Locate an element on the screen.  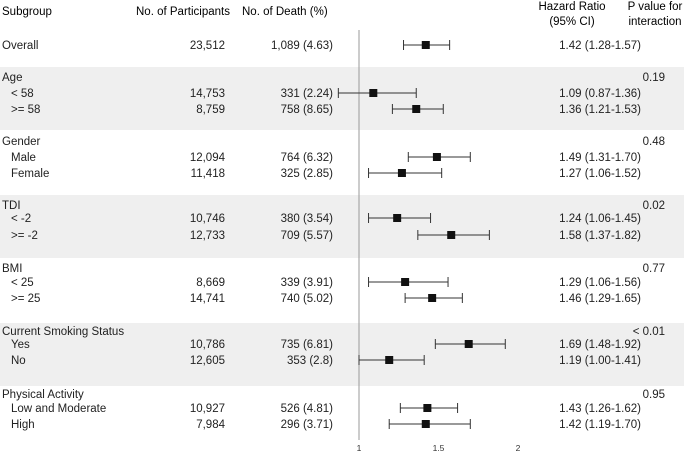
hazard-ratio-text: 1.46 (1.29-1.65) is located at coordinates (600, 299).